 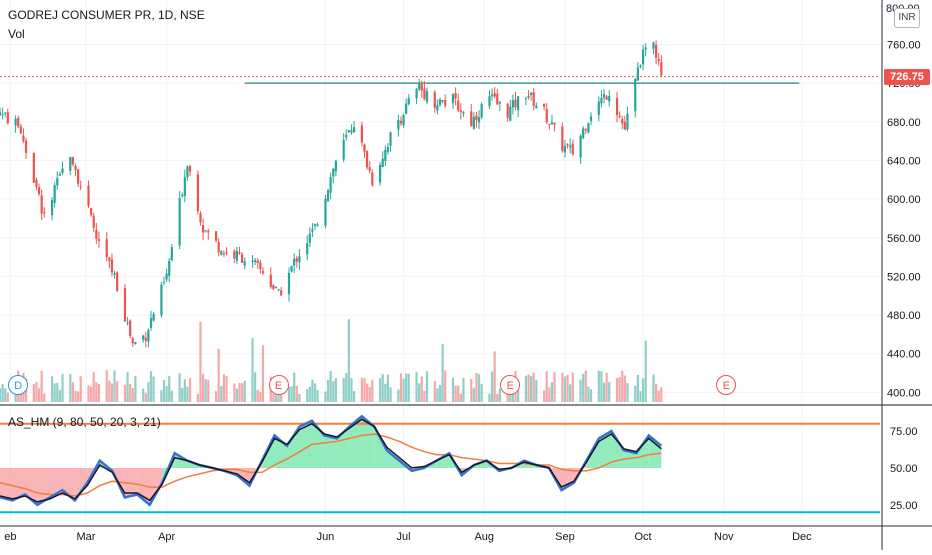 What do you see at coordinates (904, 45) in the screenshot?
I see `price-axis-label: 760.00` at bounding box center [904, 45].